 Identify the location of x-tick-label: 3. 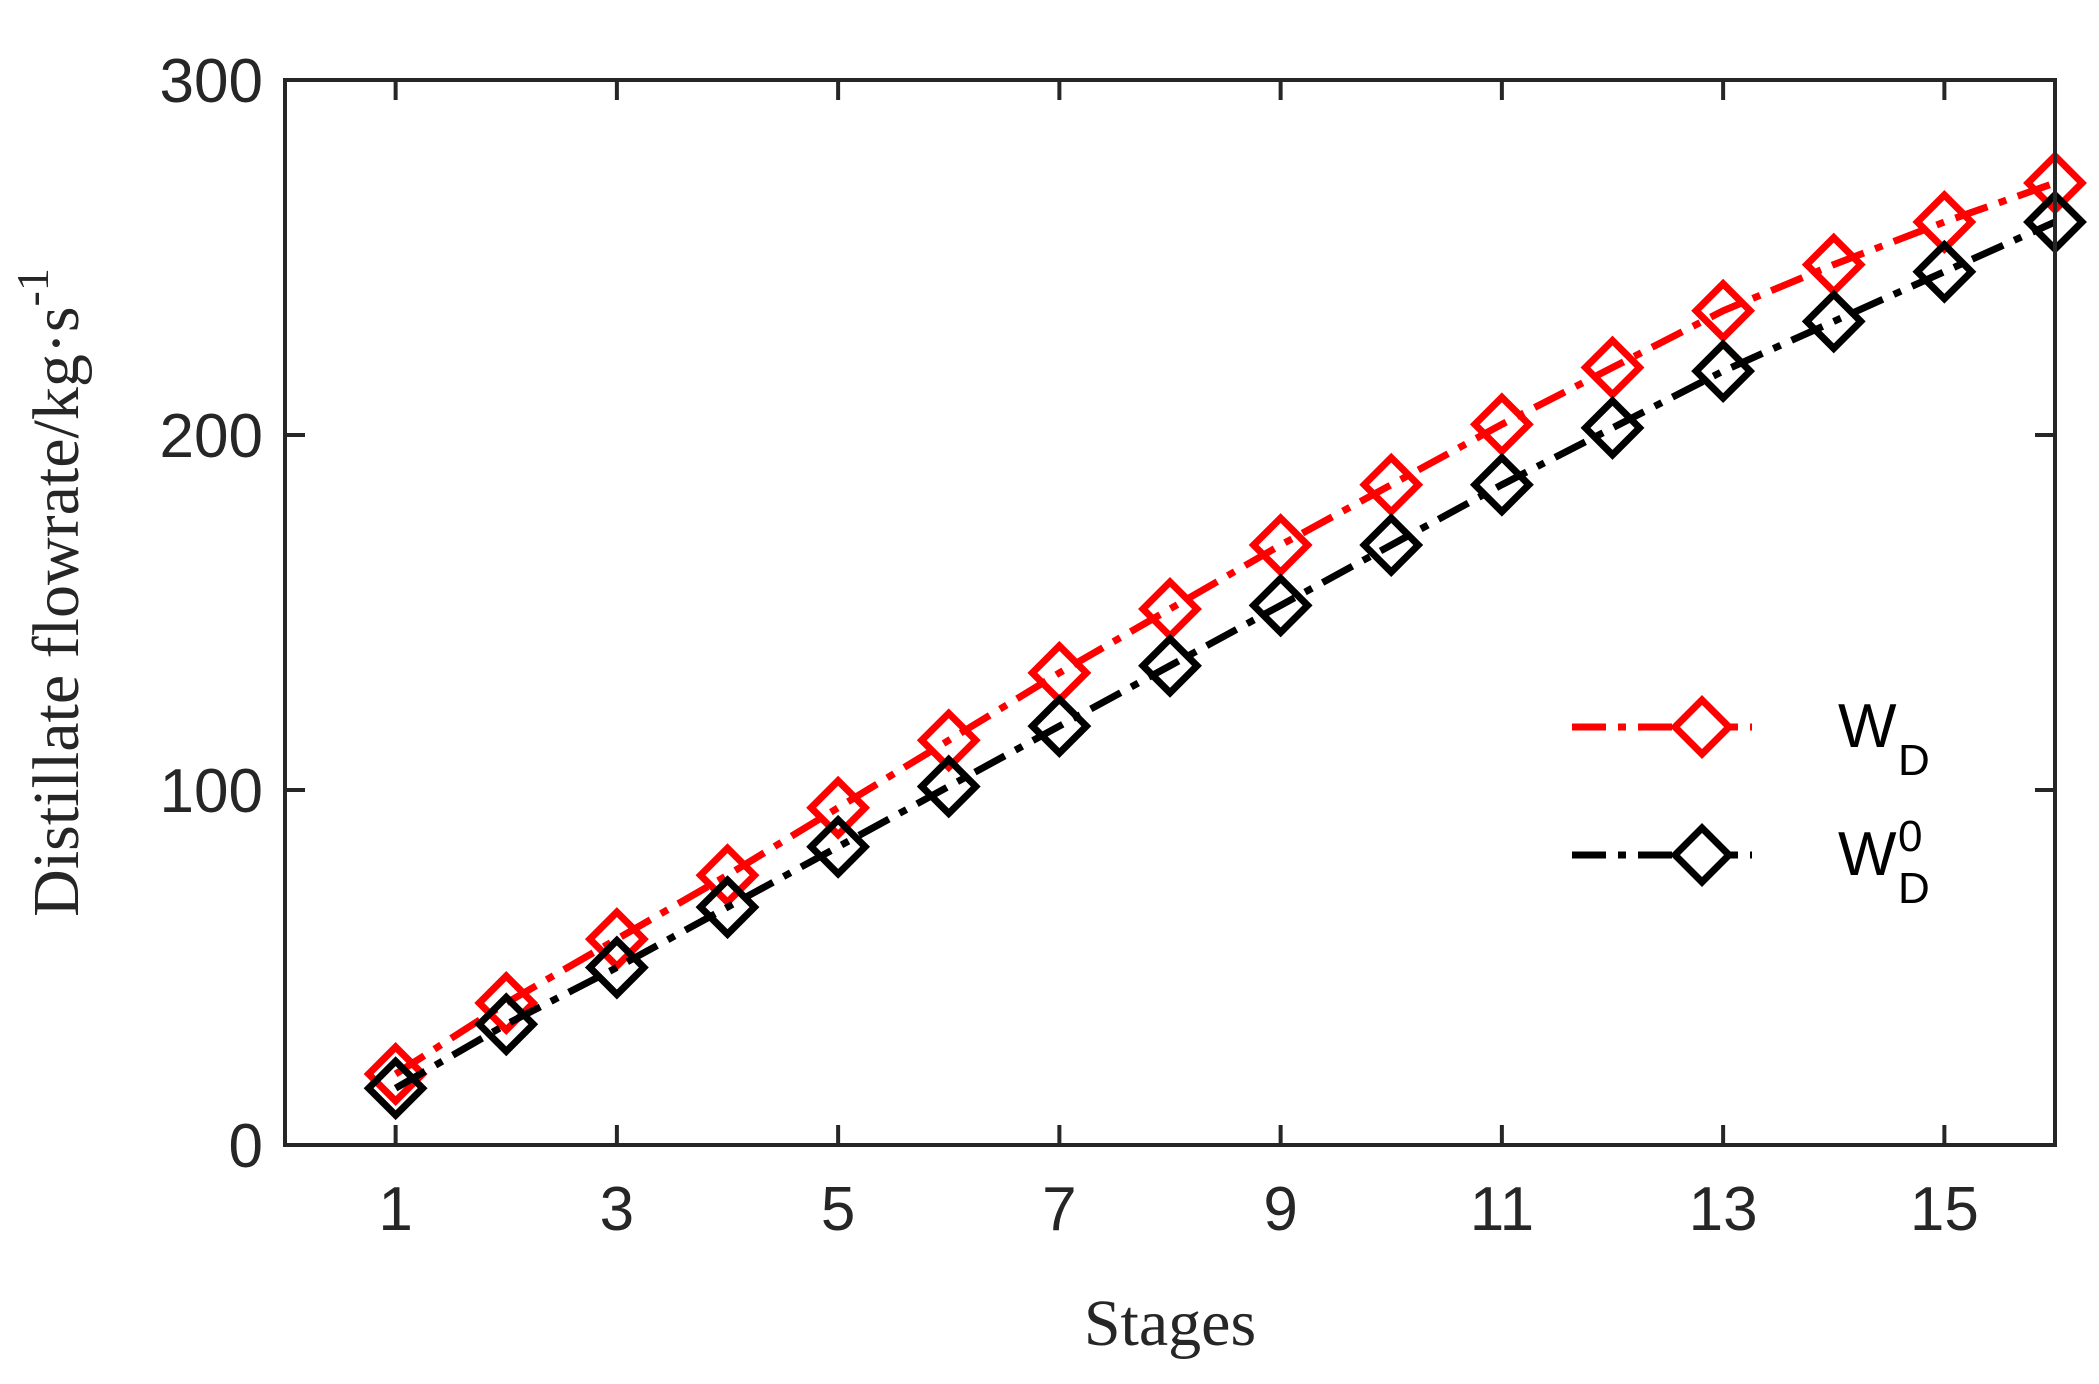
(617, 1209).